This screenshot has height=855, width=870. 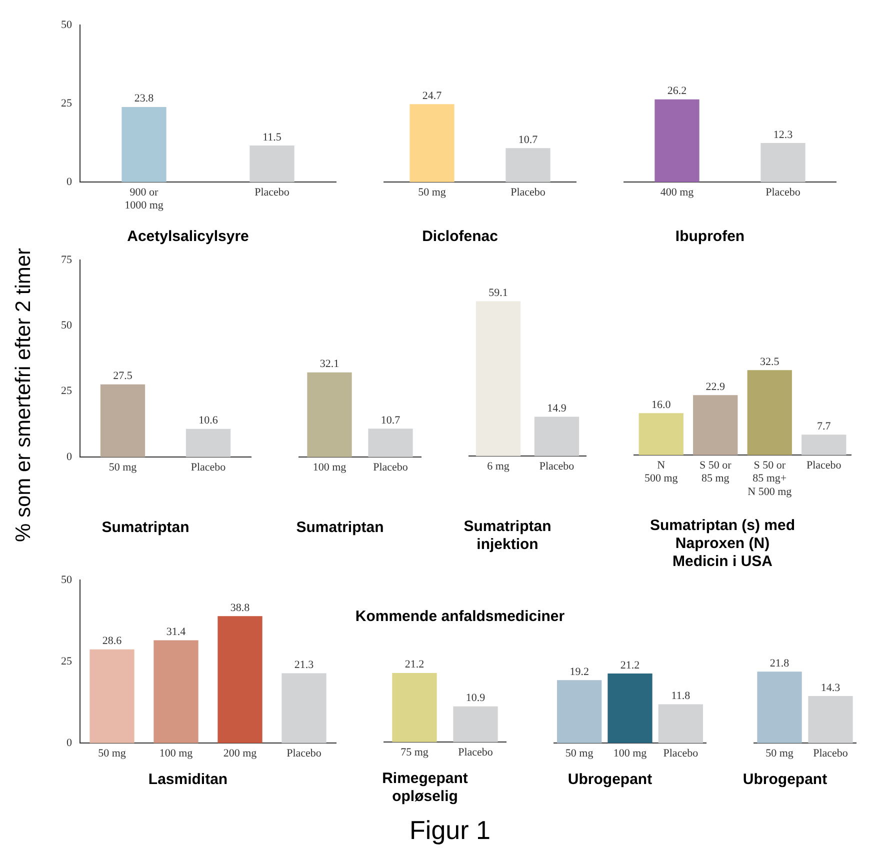 I want to click on data-label: 32.1, so click(x=330, y=364).